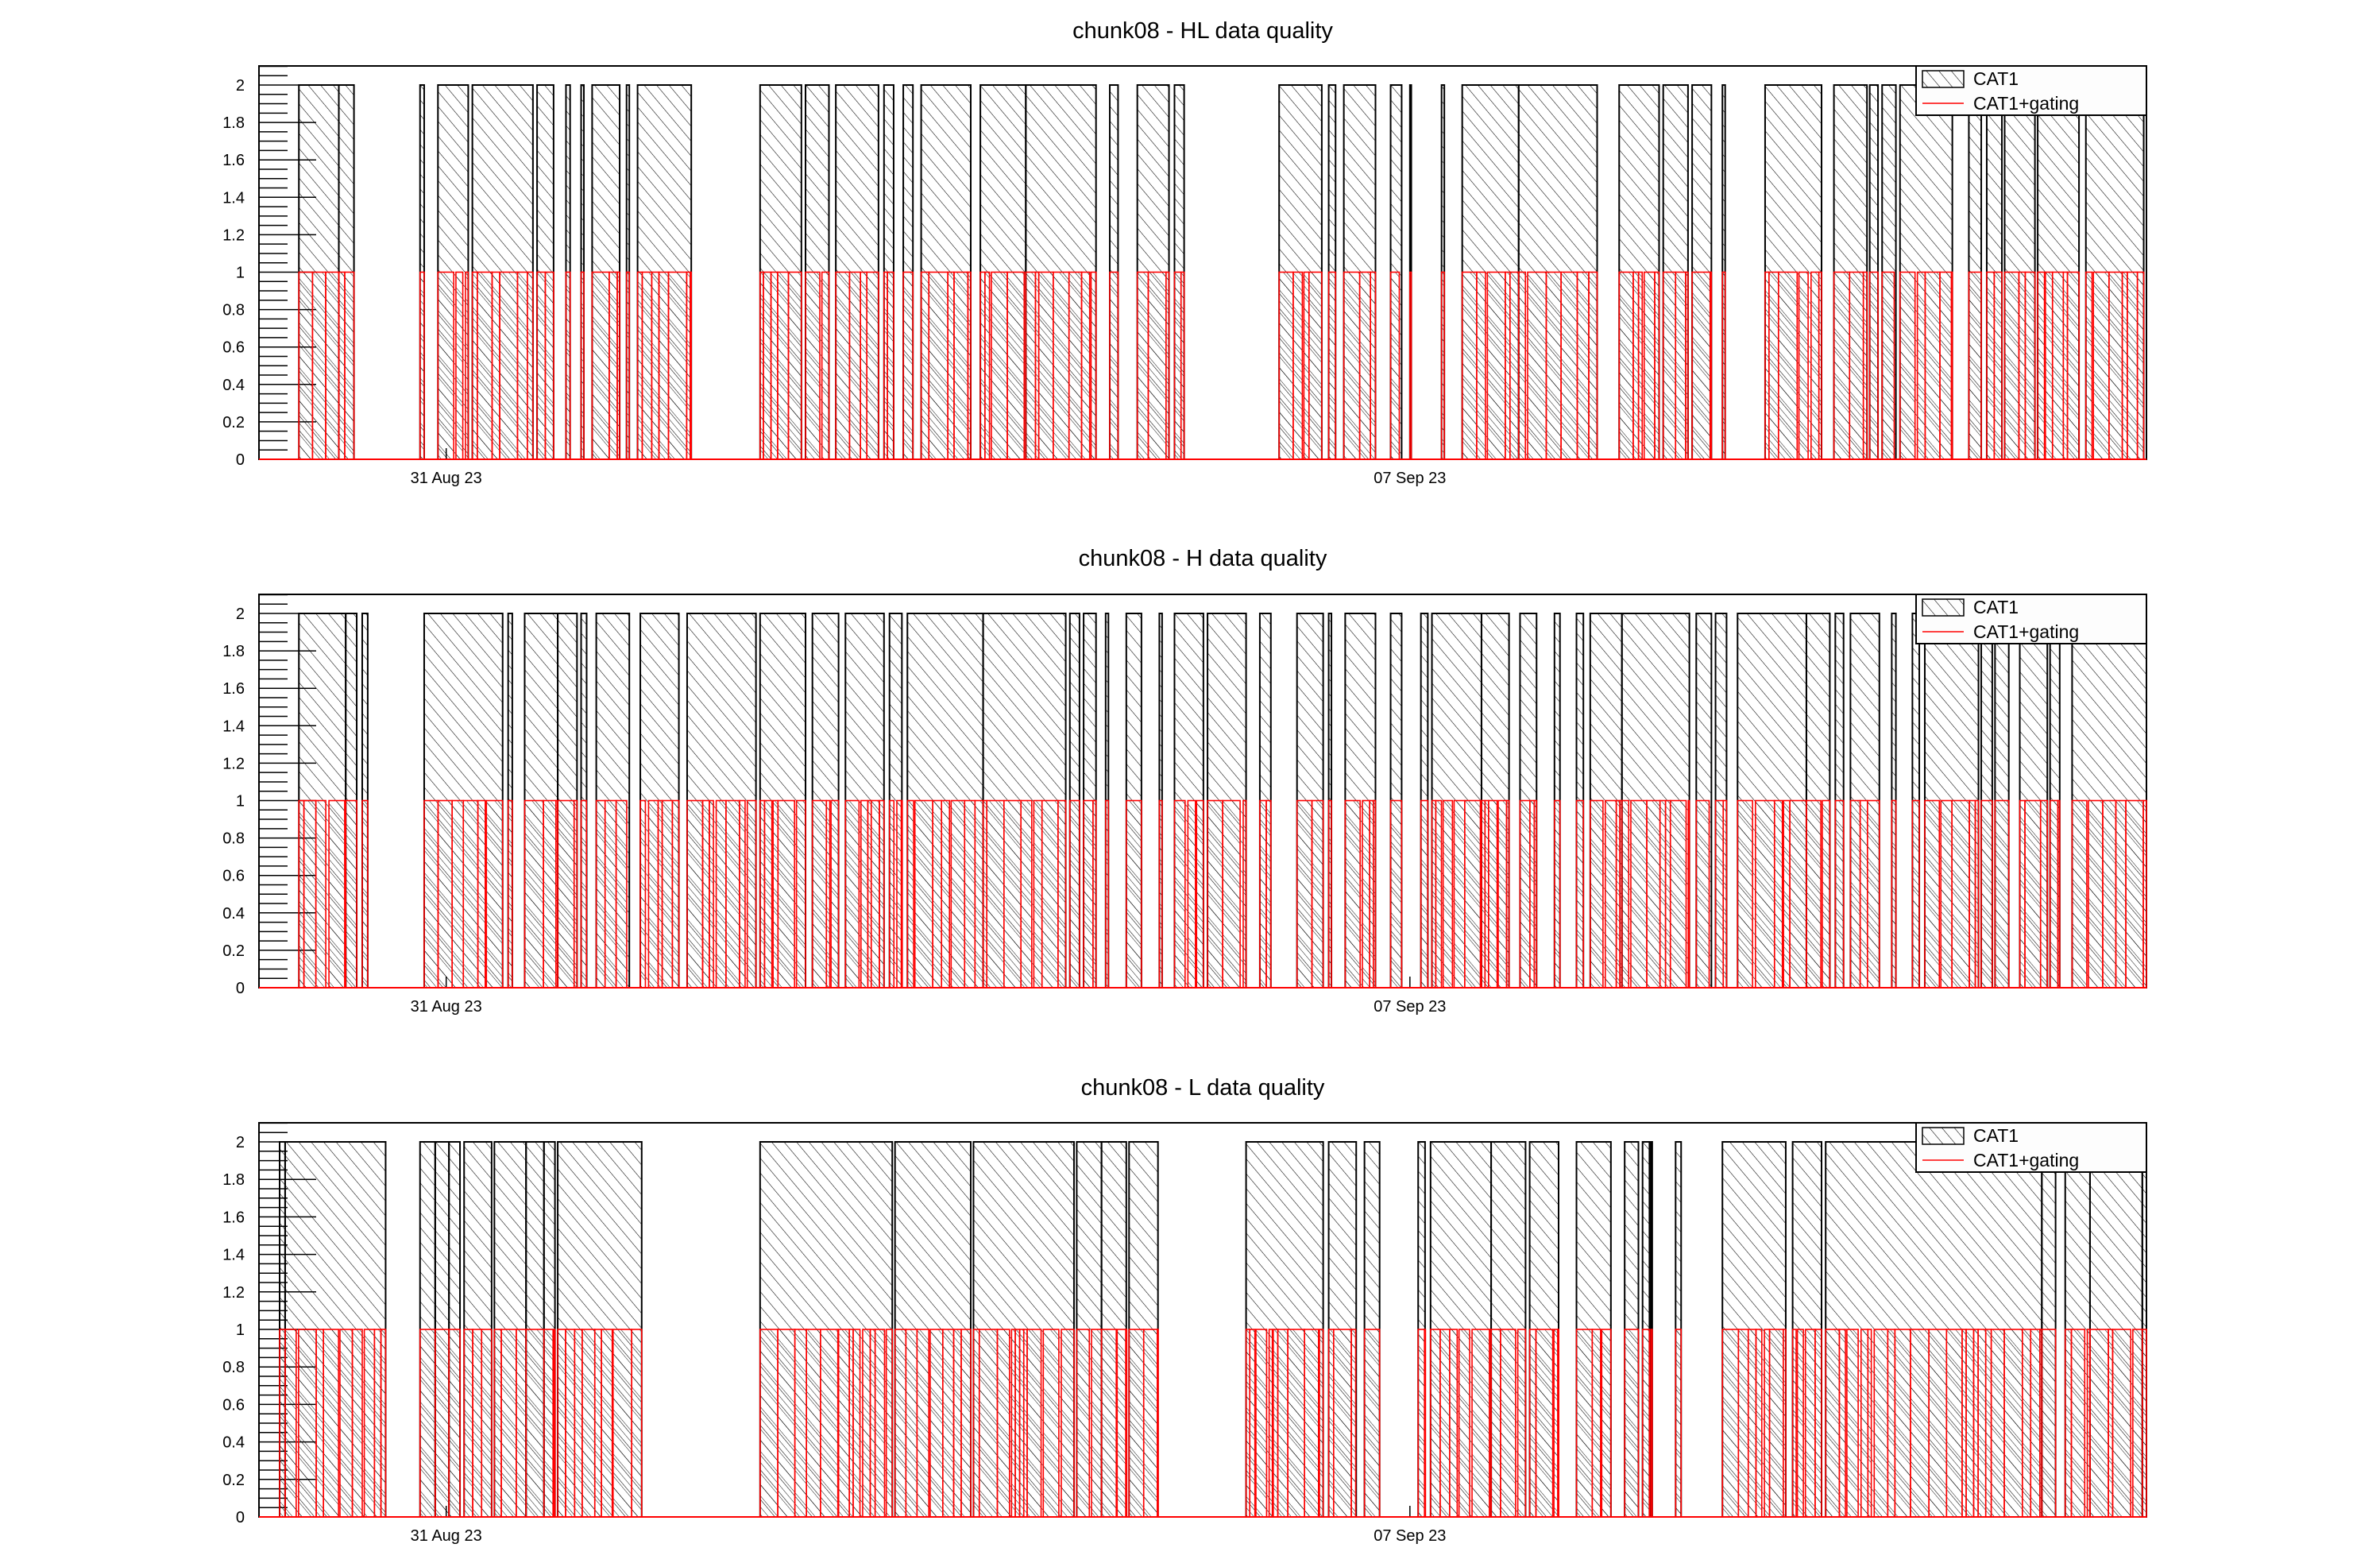 This screenshot has height=1567, width=2380. What do you see at coordinates (1203, 558) in the screenshot?
I see `chart-title: chunk08 - H data quality` at bounding box center [1203, 558].